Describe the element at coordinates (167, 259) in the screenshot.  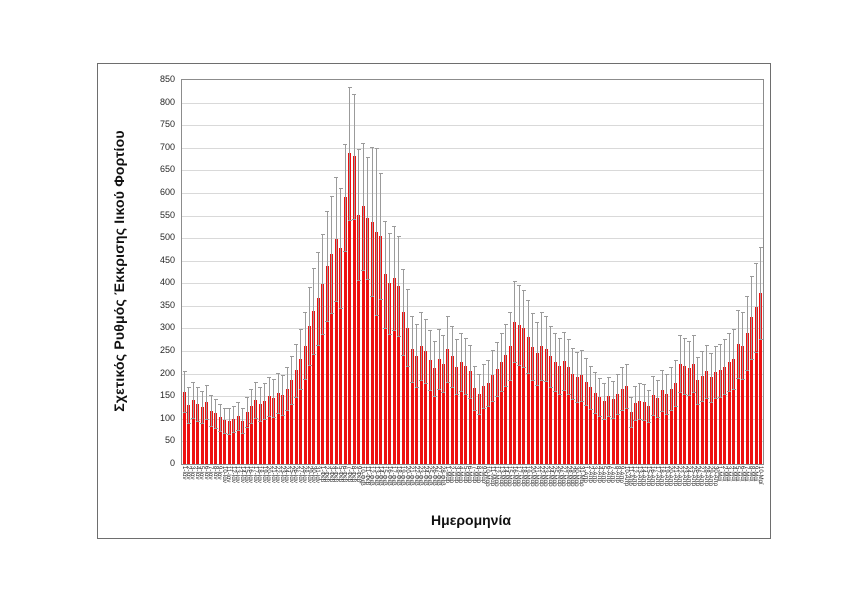
I see `y-tick-label: 450` at that location.